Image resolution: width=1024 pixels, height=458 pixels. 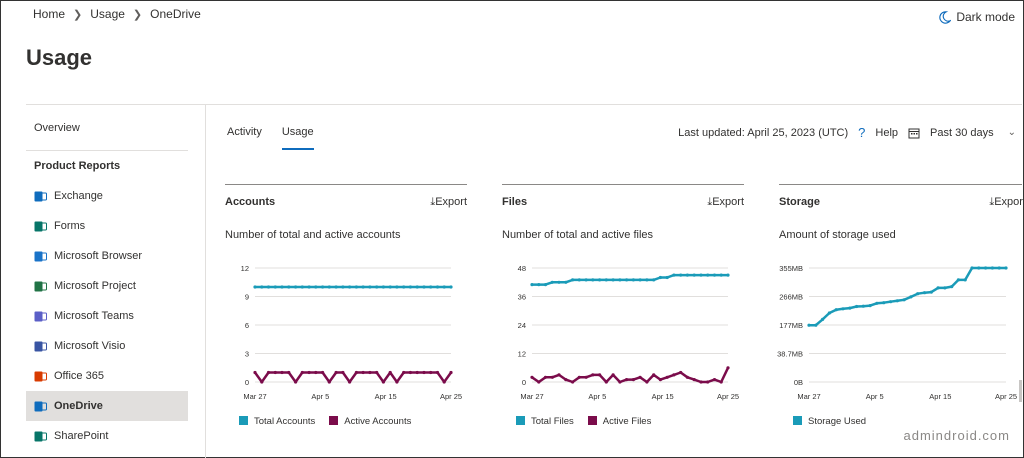 I want to click on y-tick-label: 355MB, so click(x=791, y=268).